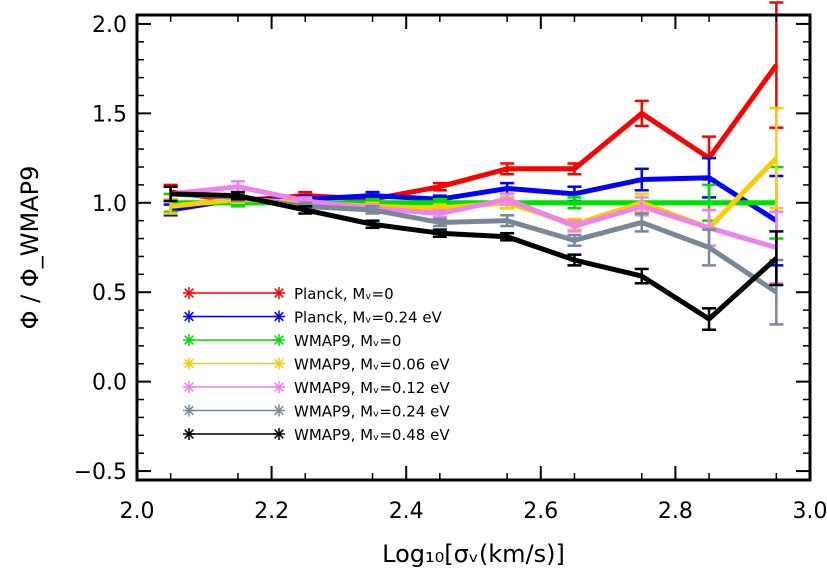  What do you see at coordinates (109, 204) in the screenshot?
I see `y-tick-label: 1.0` at bounding box center [109, 204].